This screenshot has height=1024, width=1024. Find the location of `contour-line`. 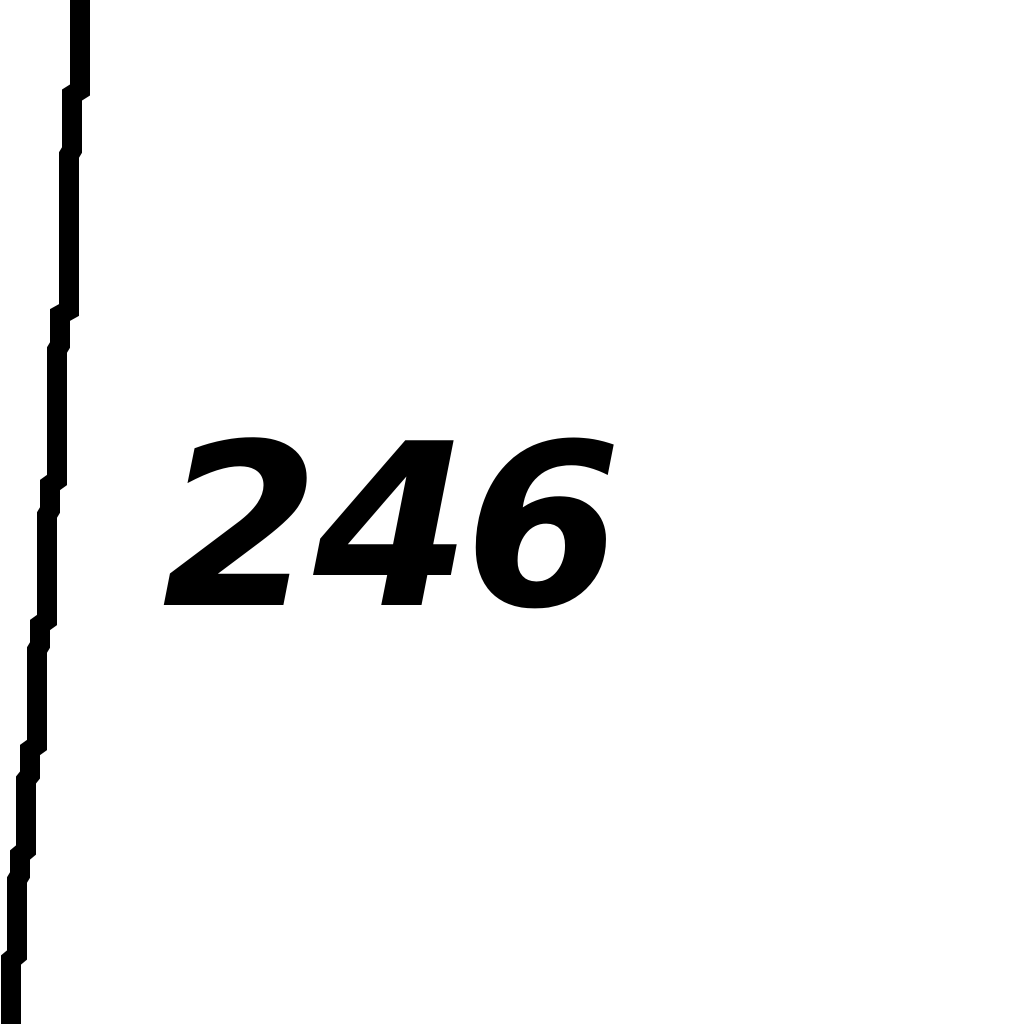

contour-line is located at coordinates (45, 512).